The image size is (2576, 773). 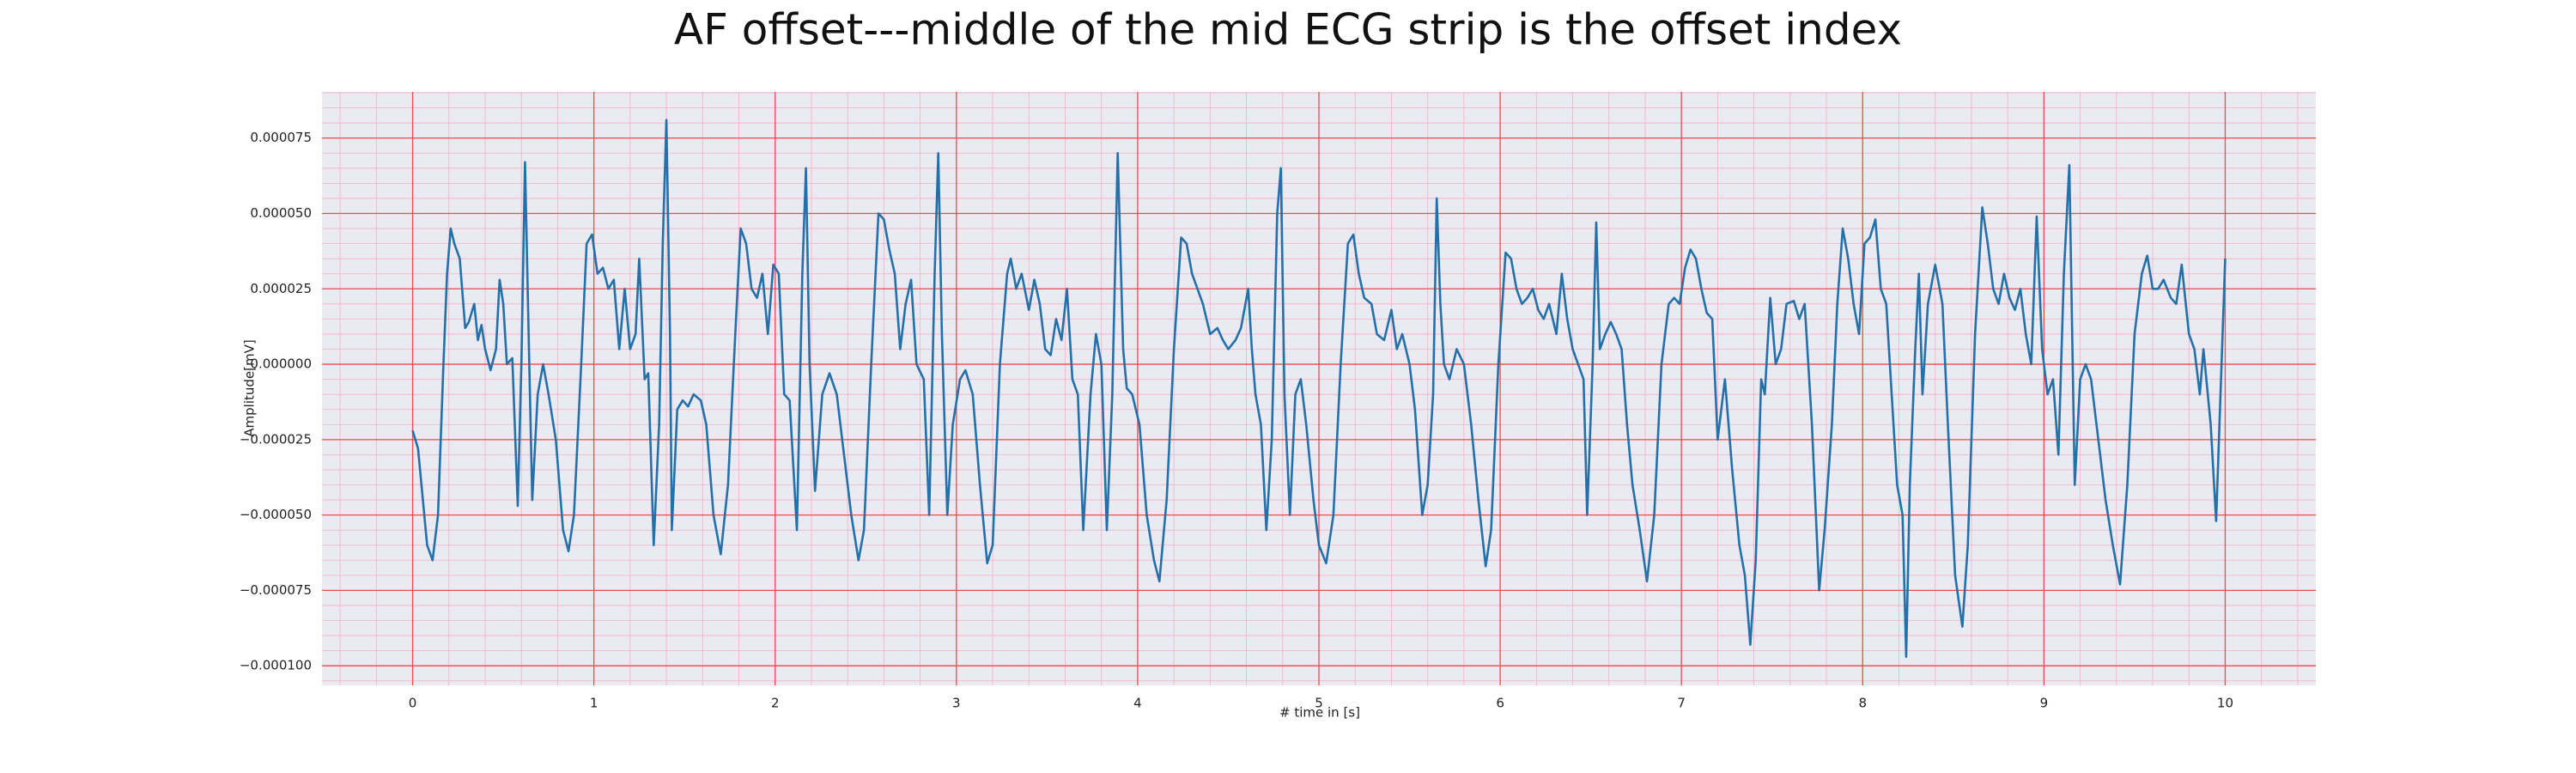 What do you see at coordinates (276, 439) in the screenshot?
I see `y-tick-label: −0.000025` at bounding box center [276, 439].